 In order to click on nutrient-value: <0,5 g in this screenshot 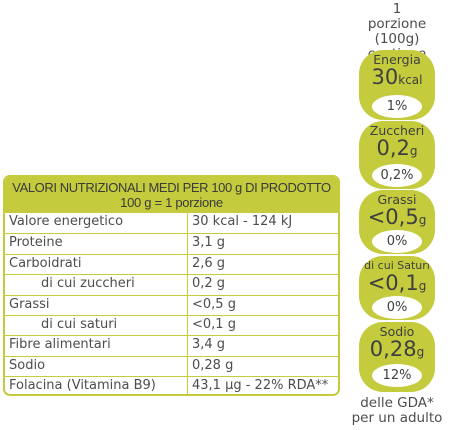, I will do `click(214, 304)`.